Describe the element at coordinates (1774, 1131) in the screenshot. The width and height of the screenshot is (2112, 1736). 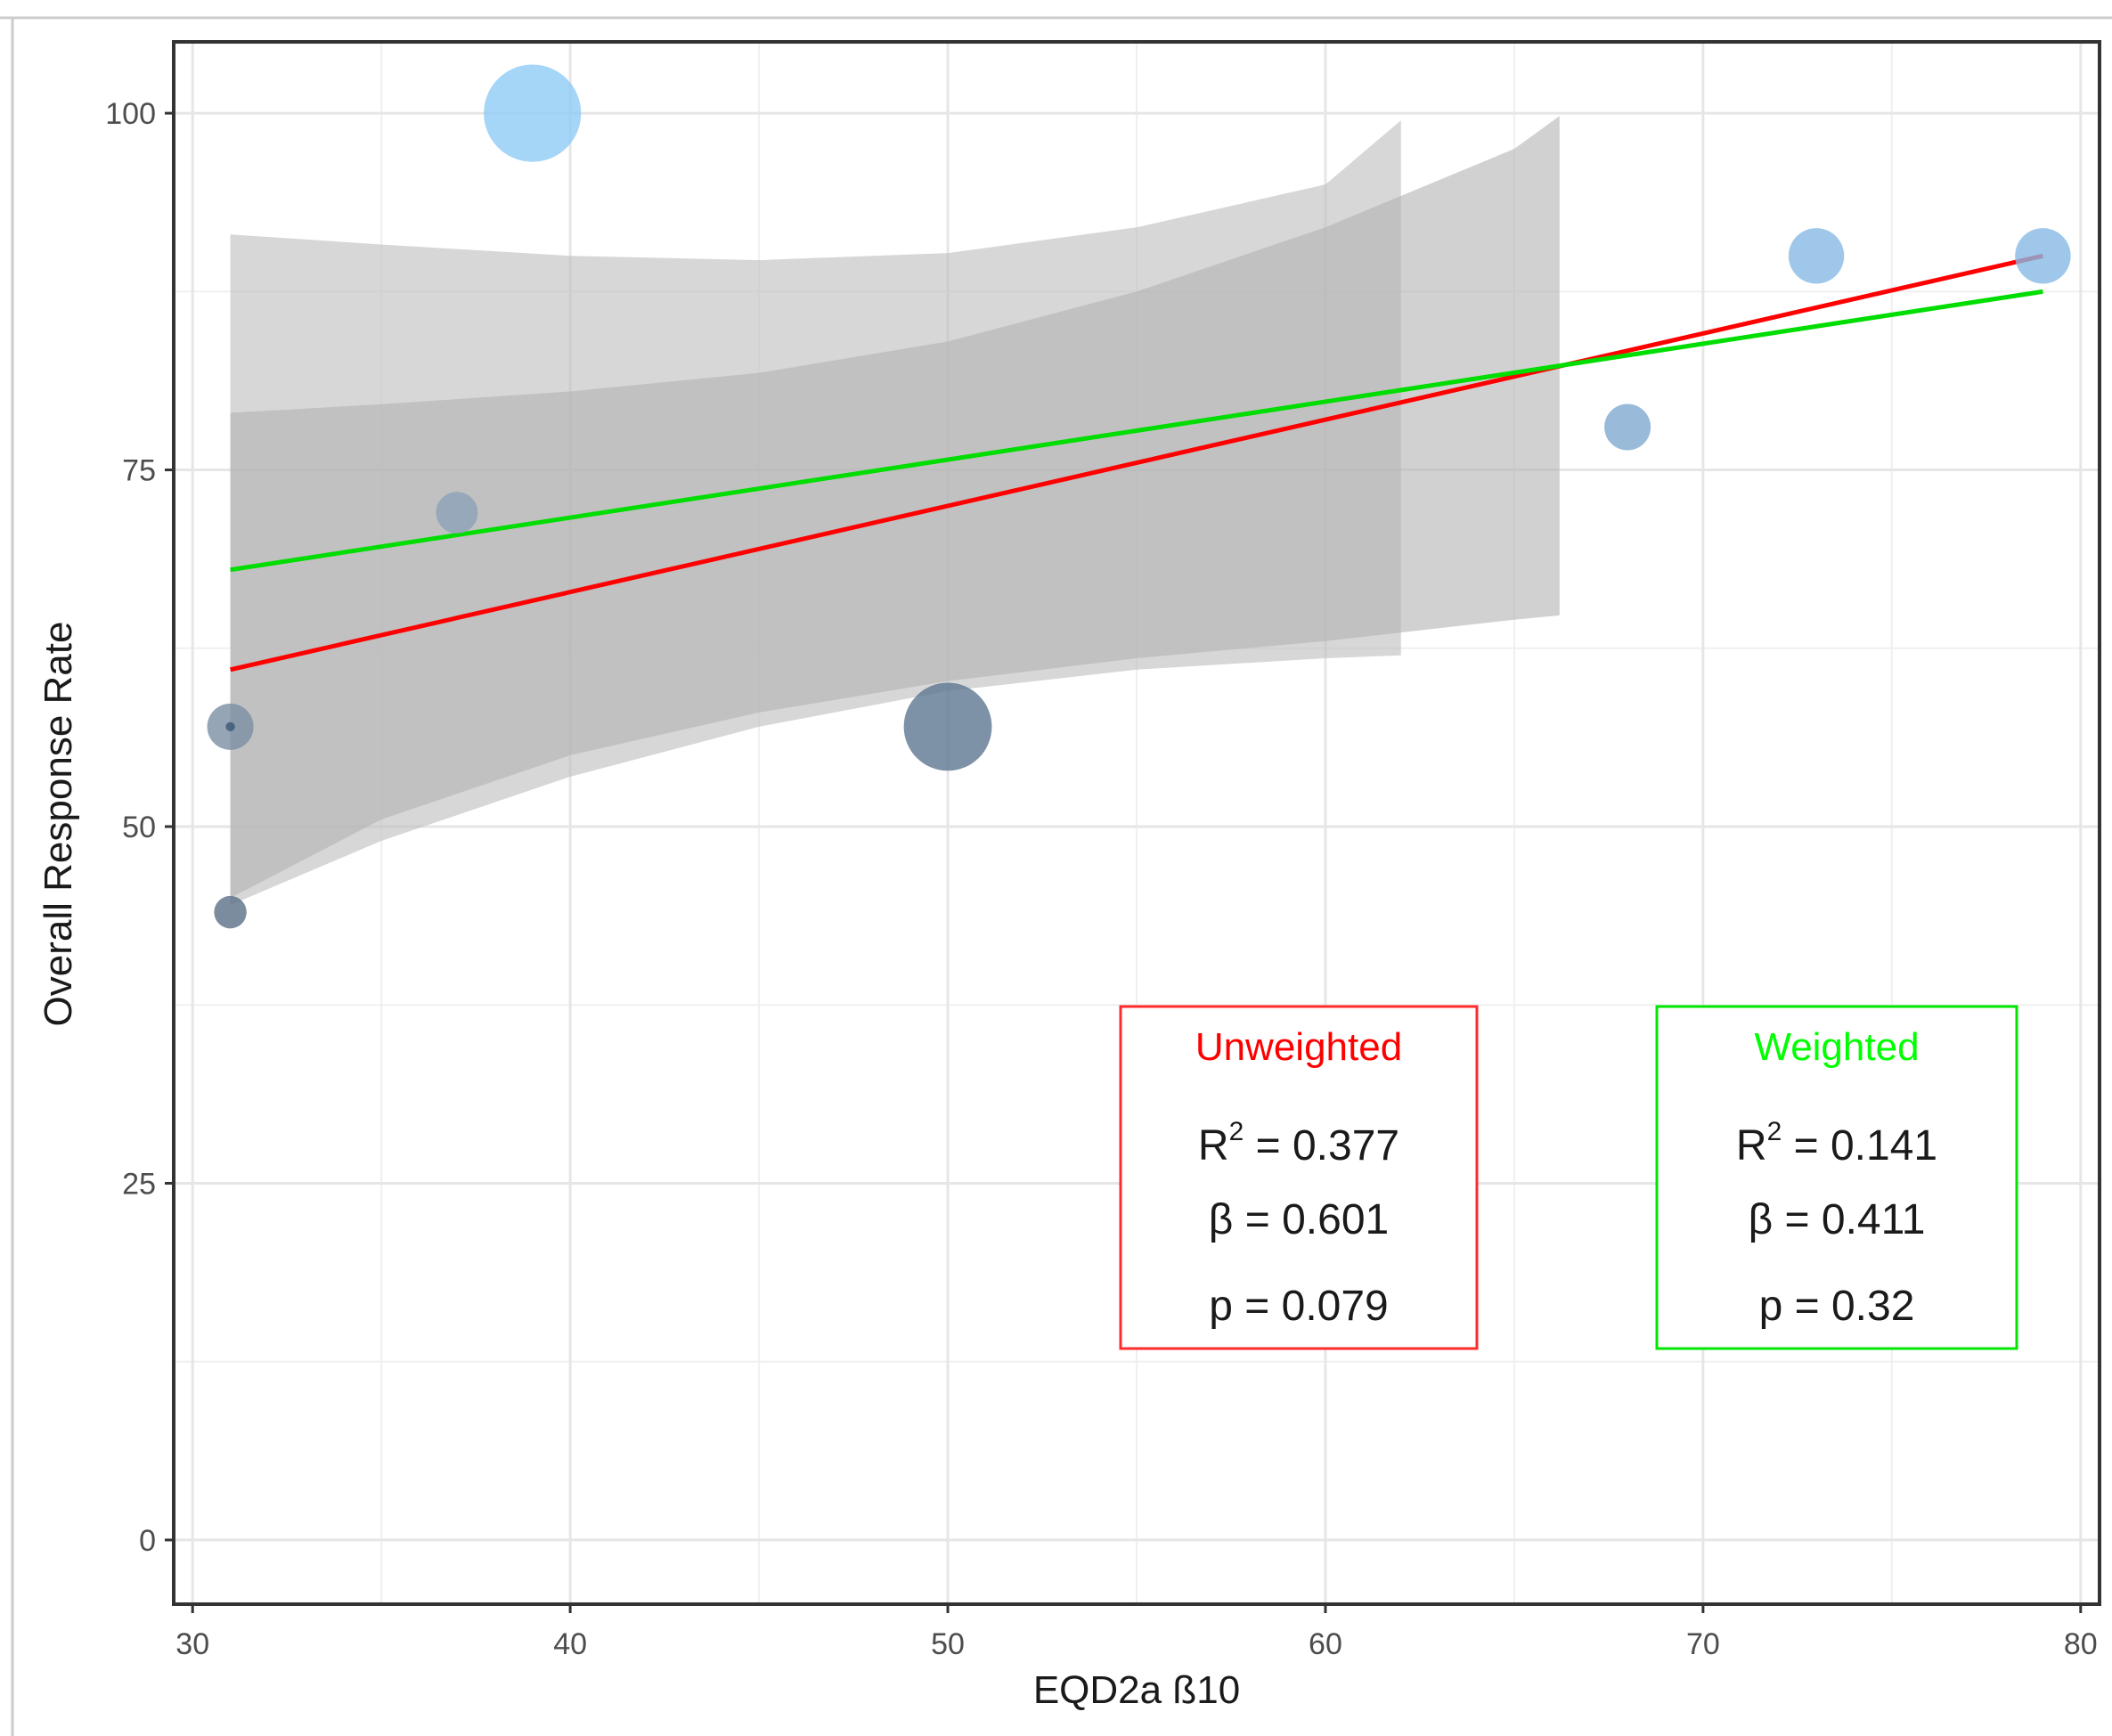
I see `weighted-r2-sup: 2` at that location.